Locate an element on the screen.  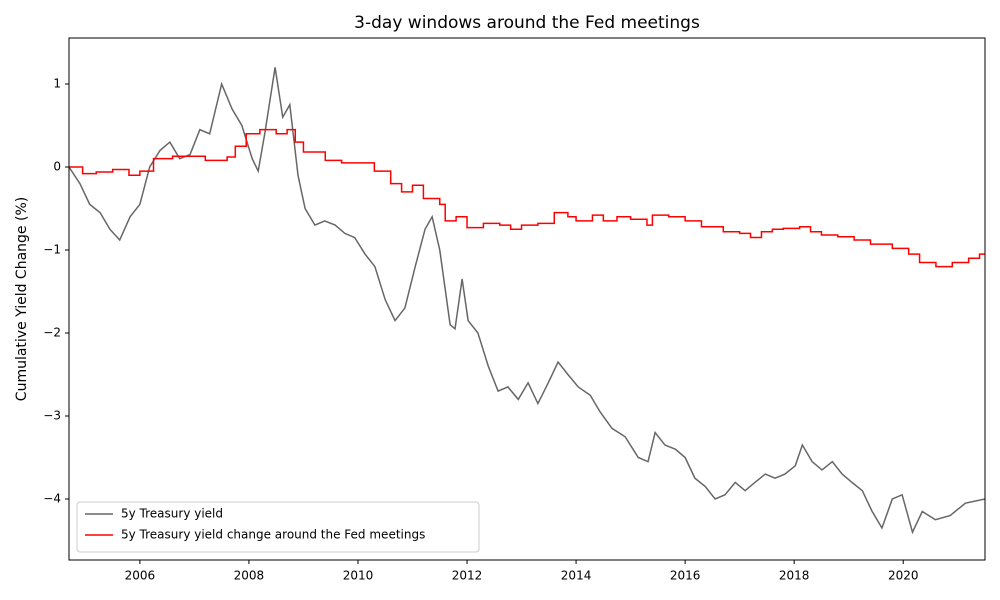
x-tick-label: 2012 is located at coordinates (467, 576).